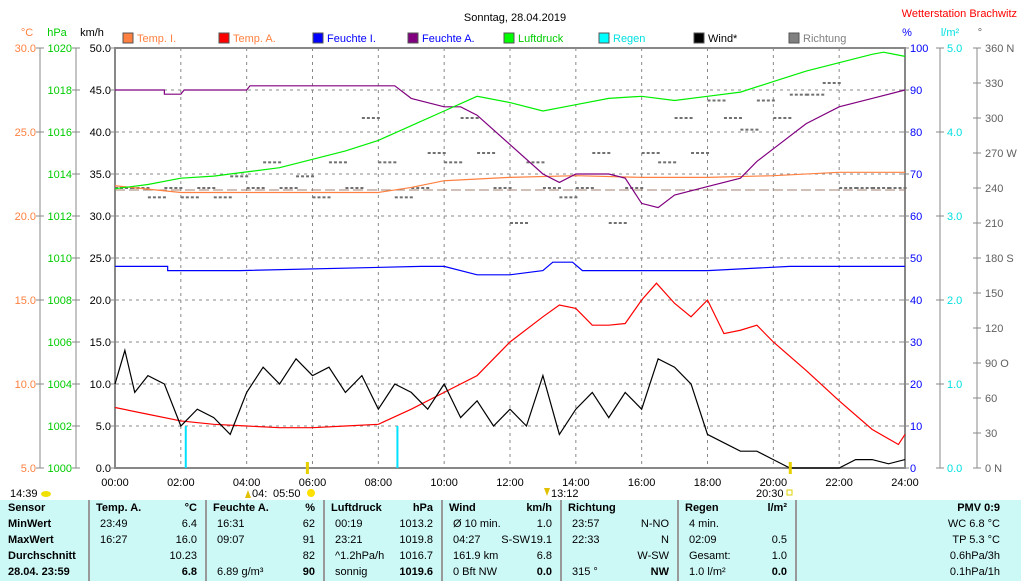 The image size is (1021, 581). Describe the element at coordinates (954, 301) in the screenshot. I see `tick-label-rain: 2.0` at that location.